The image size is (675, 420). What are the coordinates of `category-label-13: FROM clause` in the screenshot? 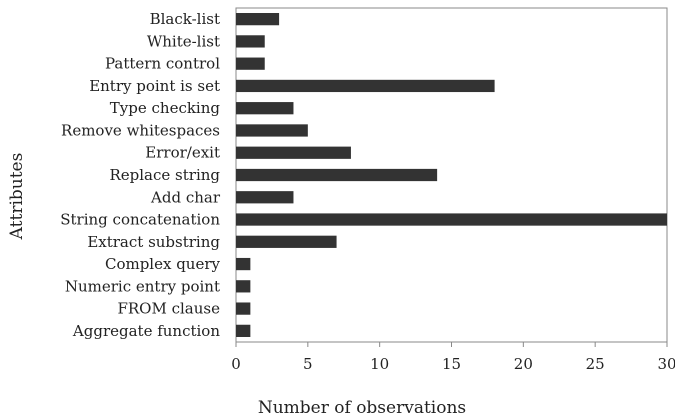 It's located at (168, 309).